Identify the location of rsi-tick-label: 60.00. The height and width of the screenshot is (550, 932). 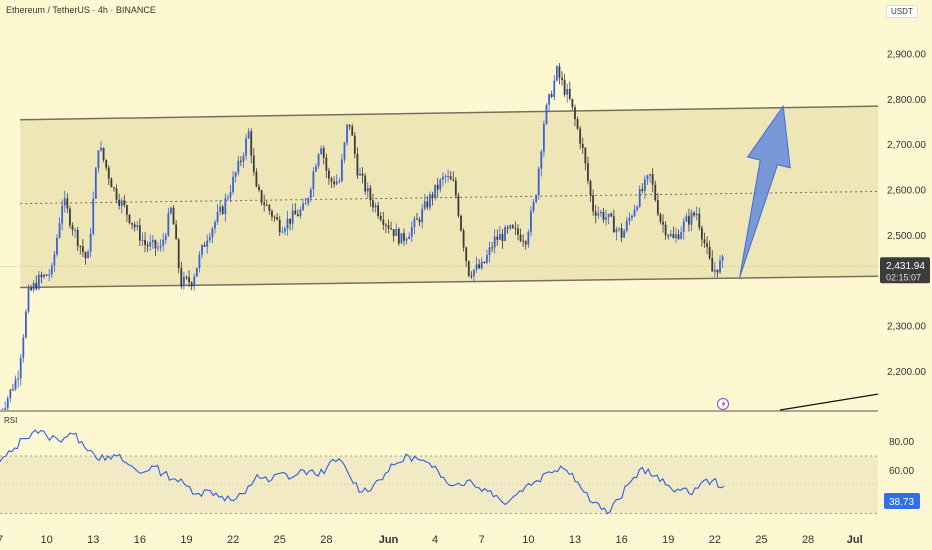
(901, 471).